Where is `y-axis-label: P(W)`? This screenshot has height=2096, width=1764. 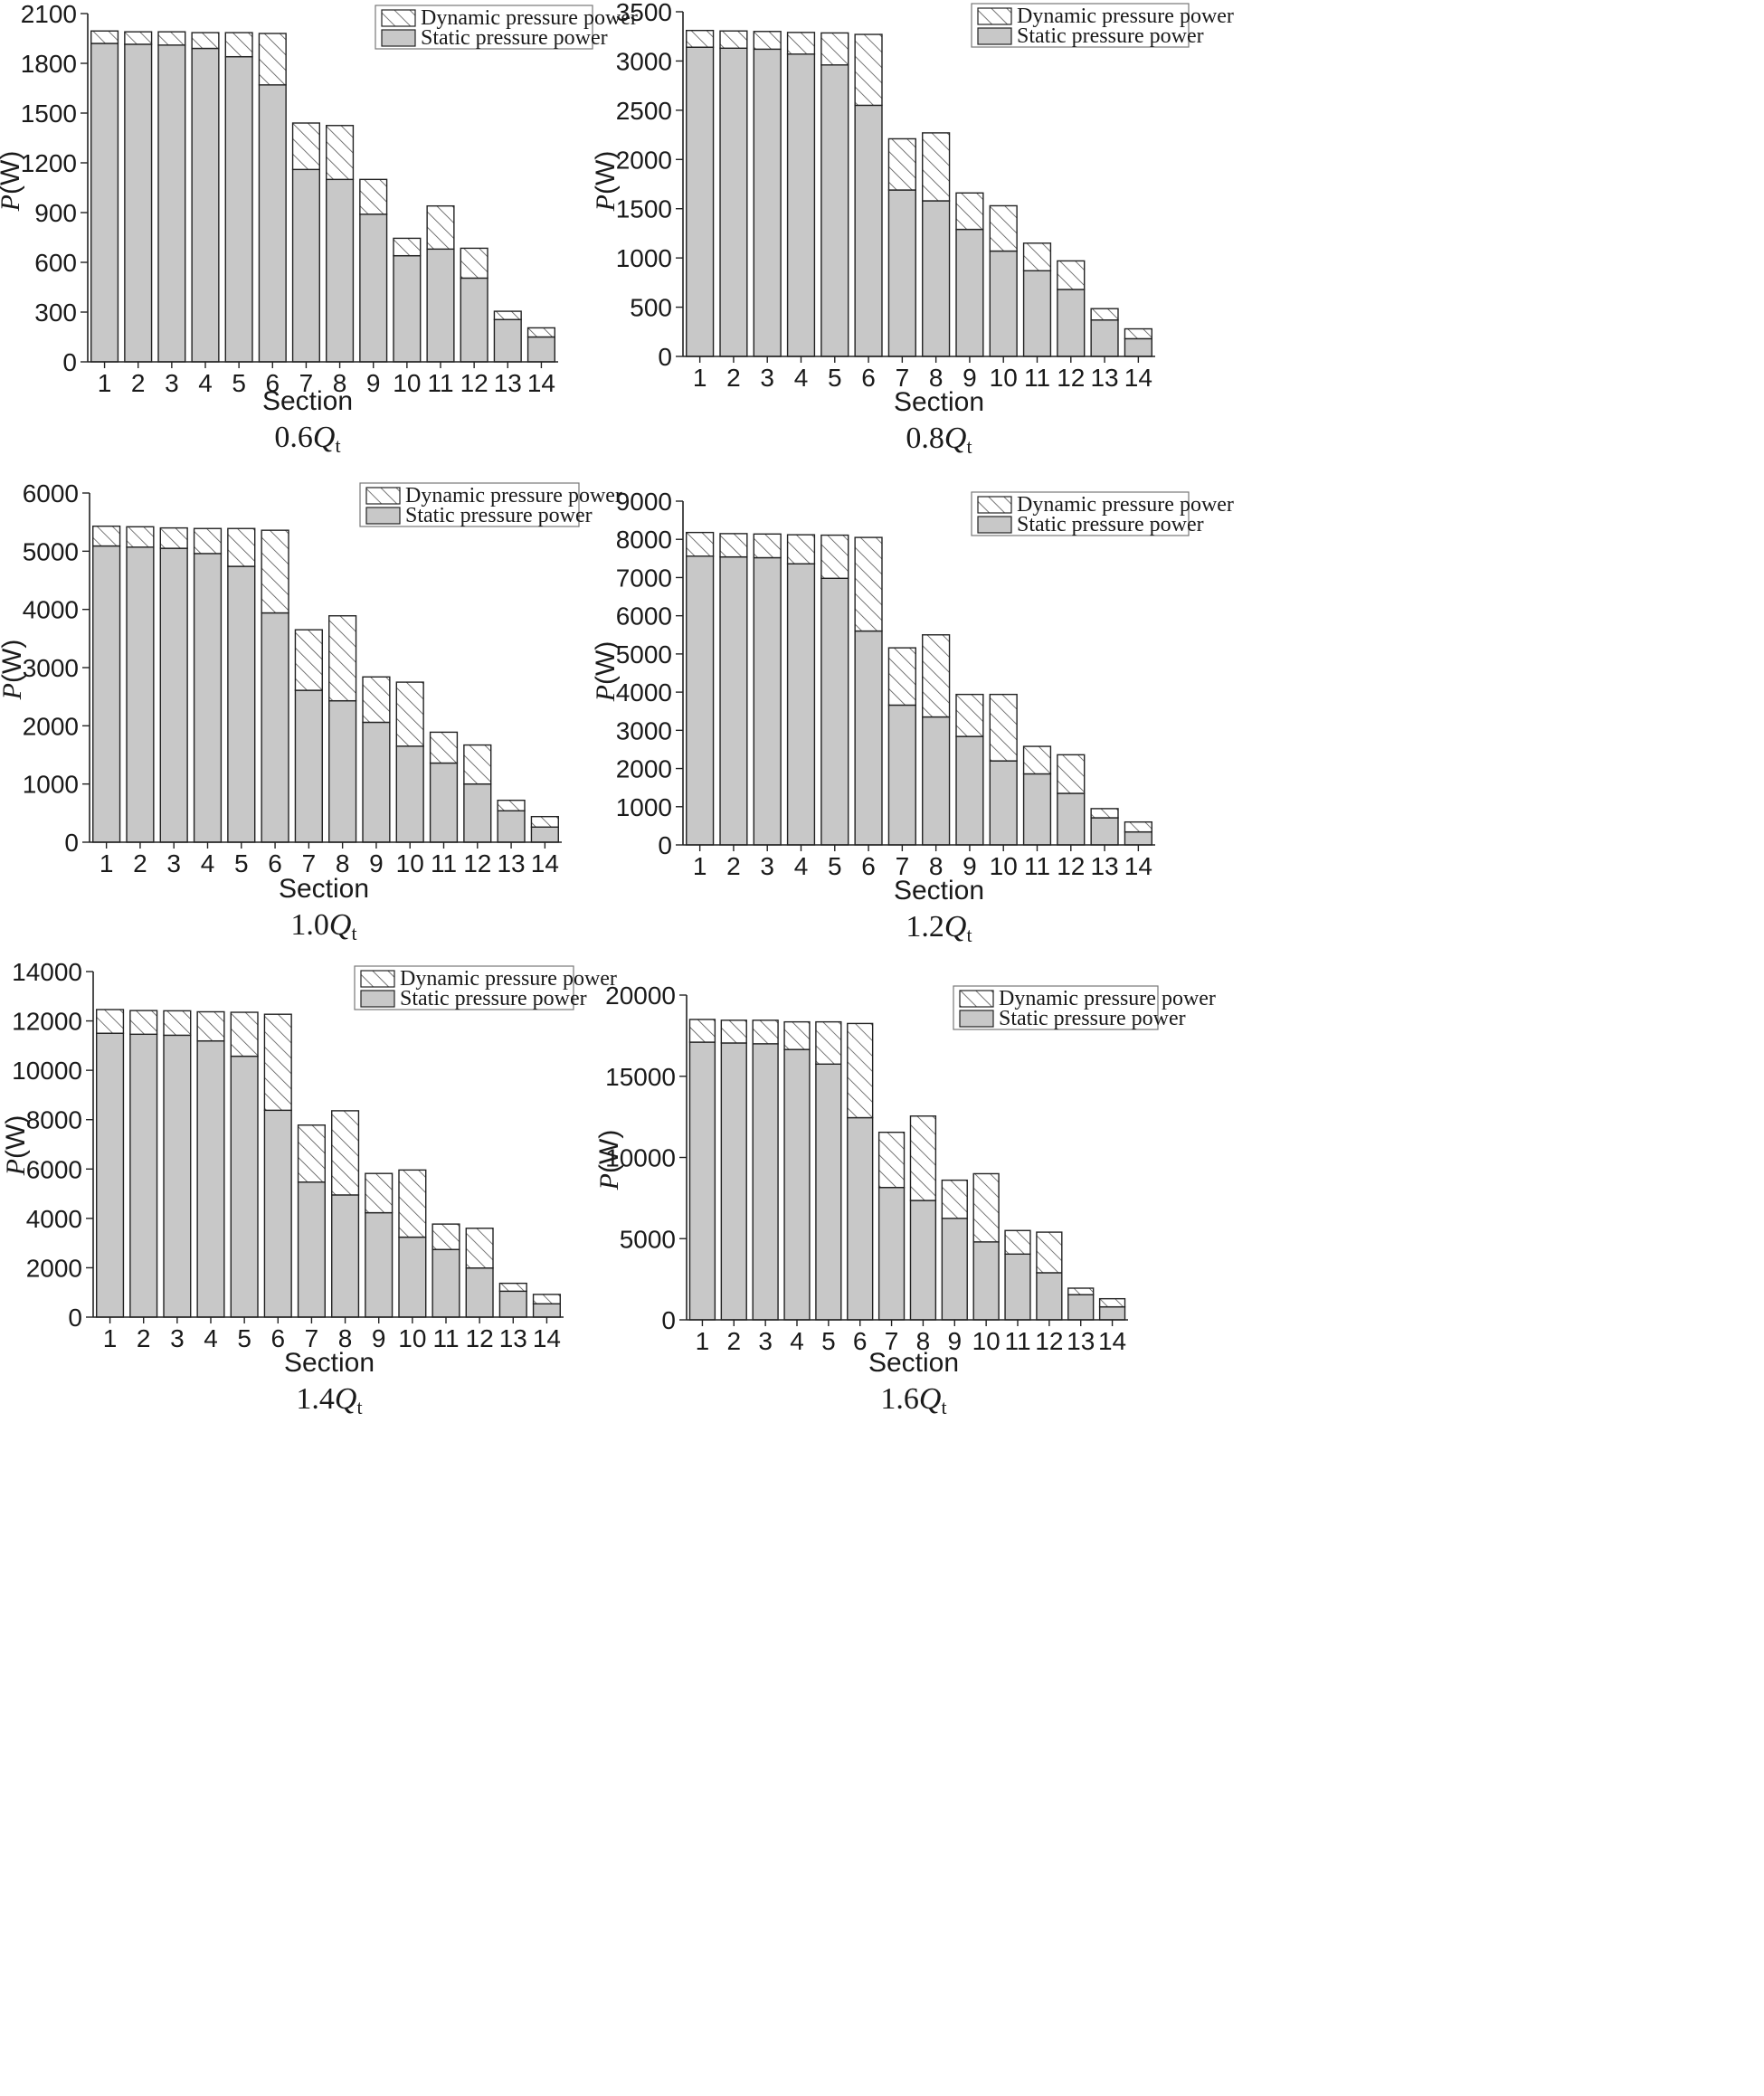
y-axis-label: P(W) is located at coordinates (606, 672).